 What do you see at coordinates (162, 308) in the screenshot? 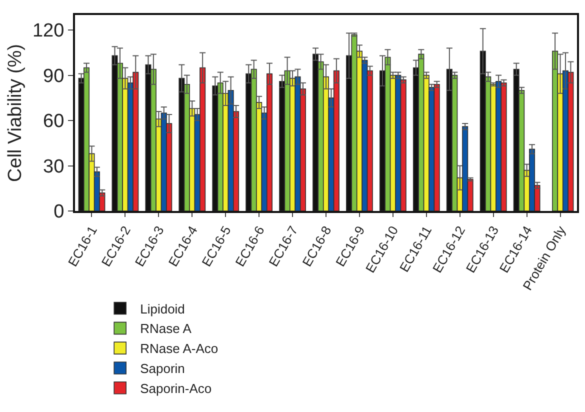
I see `legend-label: Lipidoid` at bounding box center [162, 308].